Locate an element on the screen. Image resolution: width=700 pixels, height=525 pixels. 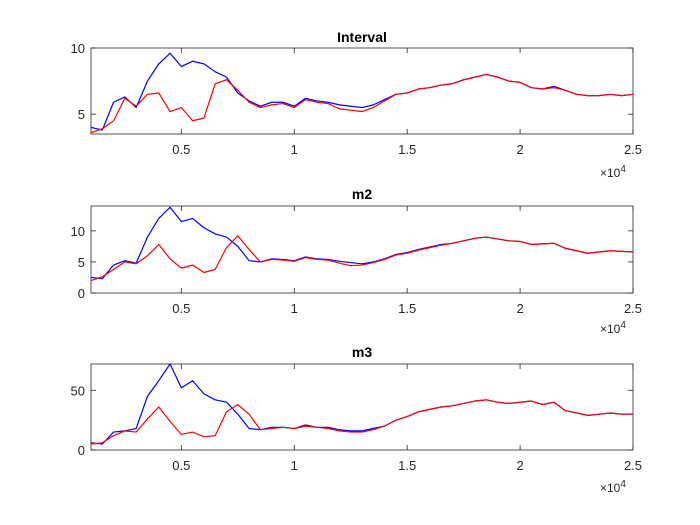
subplot-title: Interval is located at coordinates (362, 37).